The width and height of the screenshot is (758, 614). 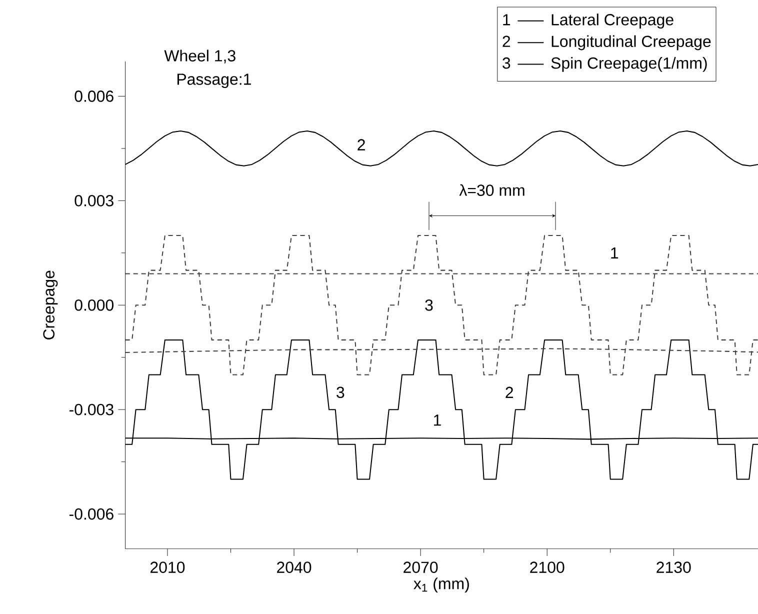 What do you see at coordinates (94, 200) in the screenshot?
I see `y-tick-label: 0.003` at bounding box center [94, 200].